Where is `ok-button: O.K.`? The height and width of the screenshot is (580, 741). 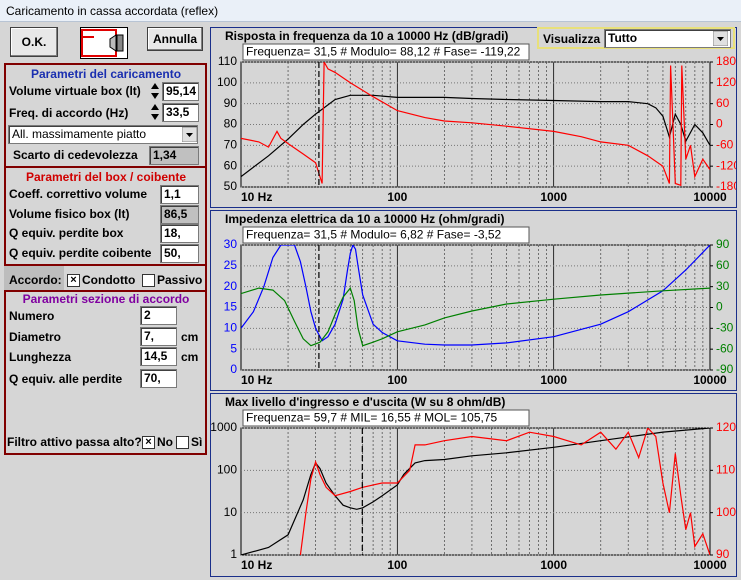 ok-button: O.K. is located at coordinates (34, 42).